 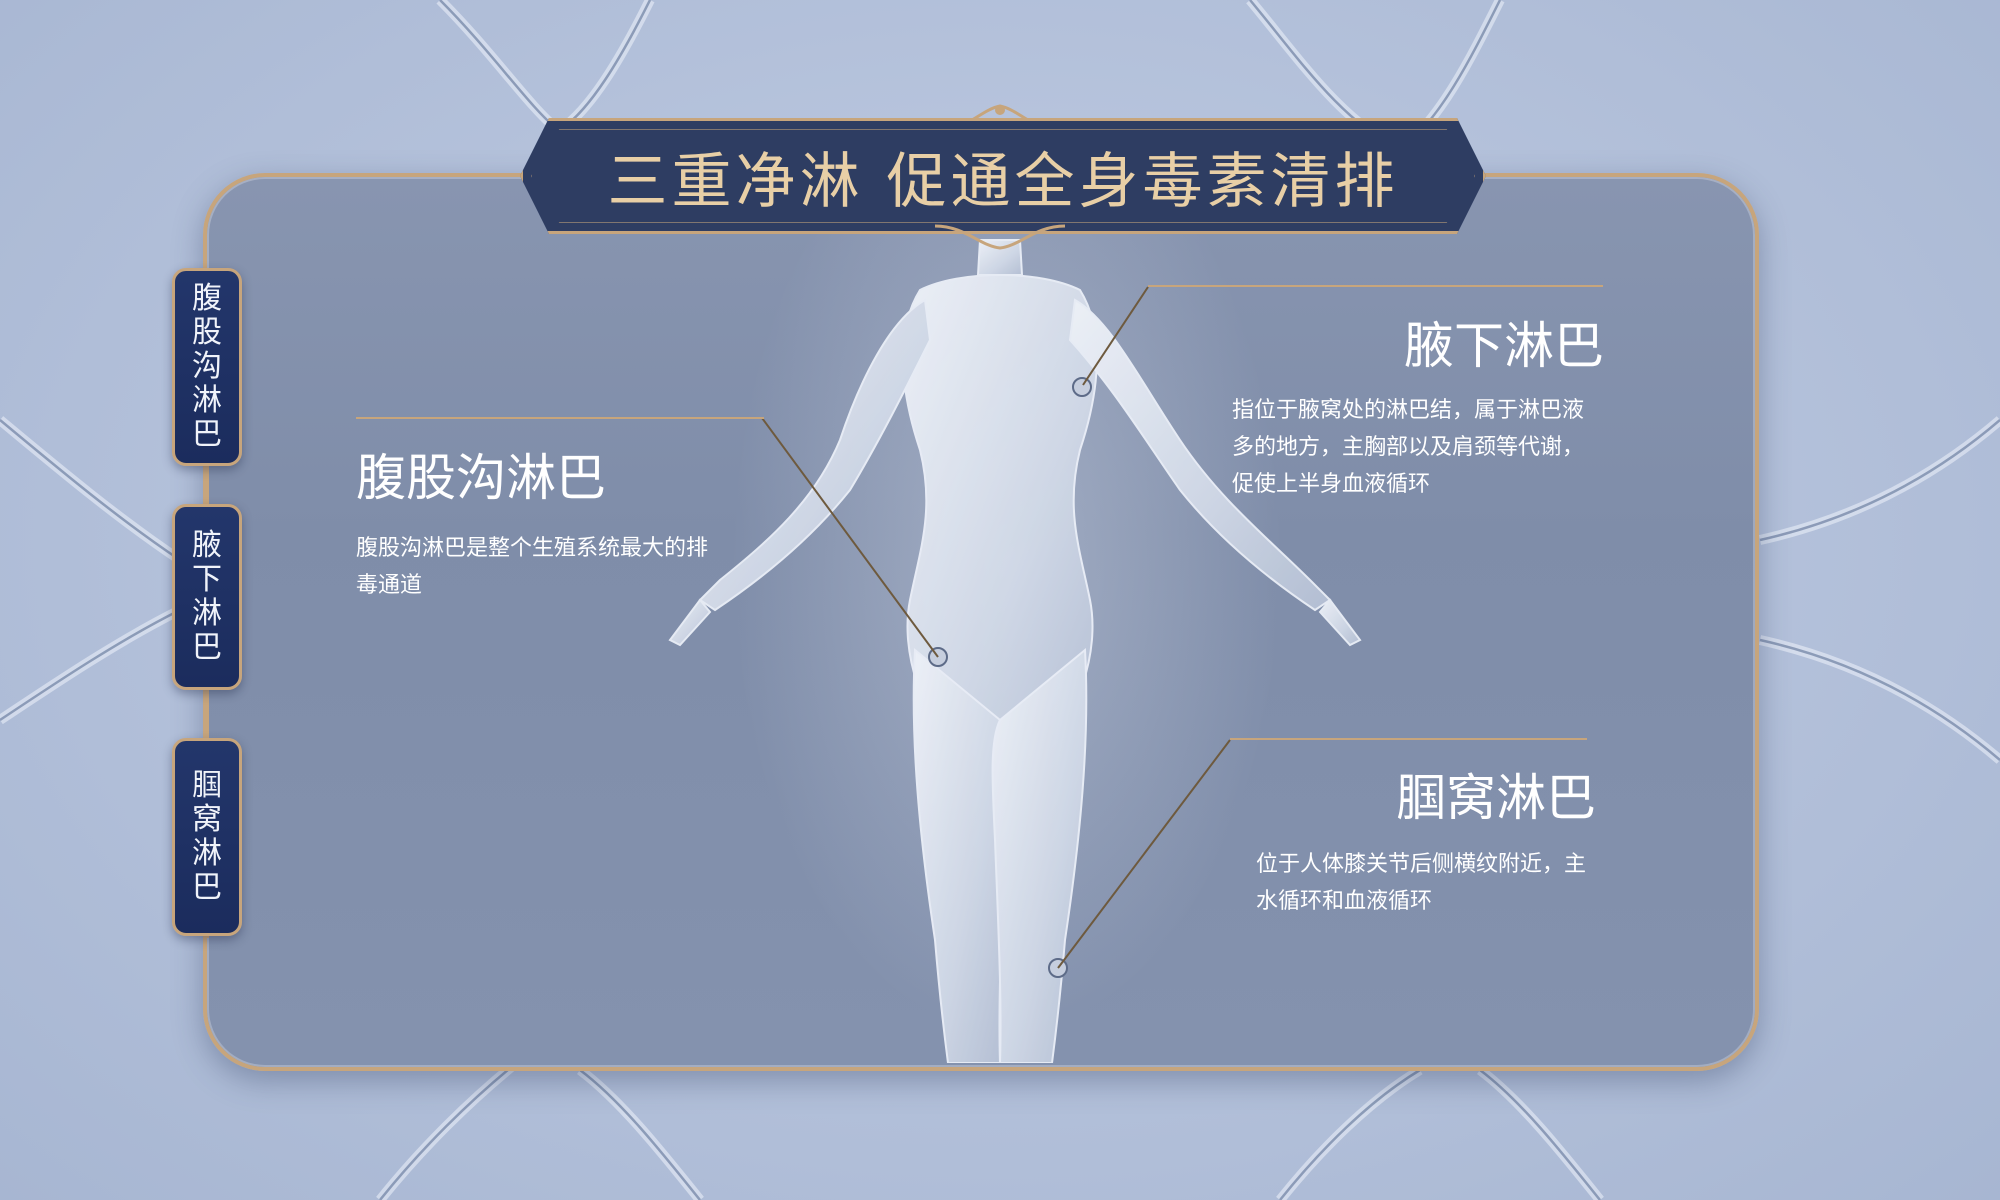 I want to click on title-banner-frame, so click(x=1003, y=176).